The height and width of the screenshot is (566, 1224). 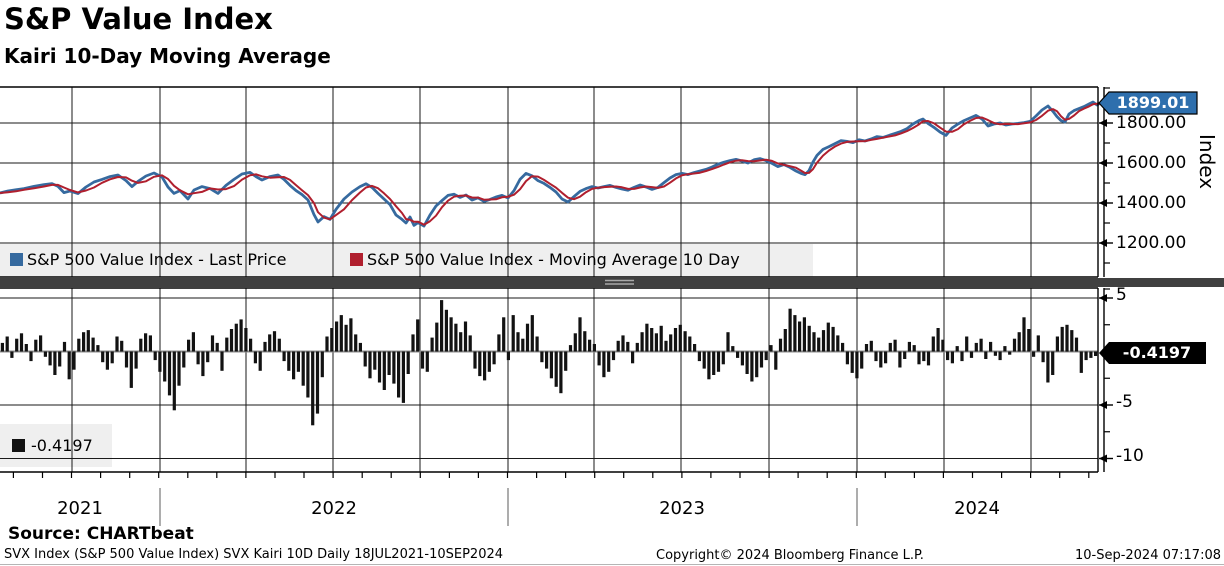 I want to click on year-label: 2021, so click(x=80, y=508).